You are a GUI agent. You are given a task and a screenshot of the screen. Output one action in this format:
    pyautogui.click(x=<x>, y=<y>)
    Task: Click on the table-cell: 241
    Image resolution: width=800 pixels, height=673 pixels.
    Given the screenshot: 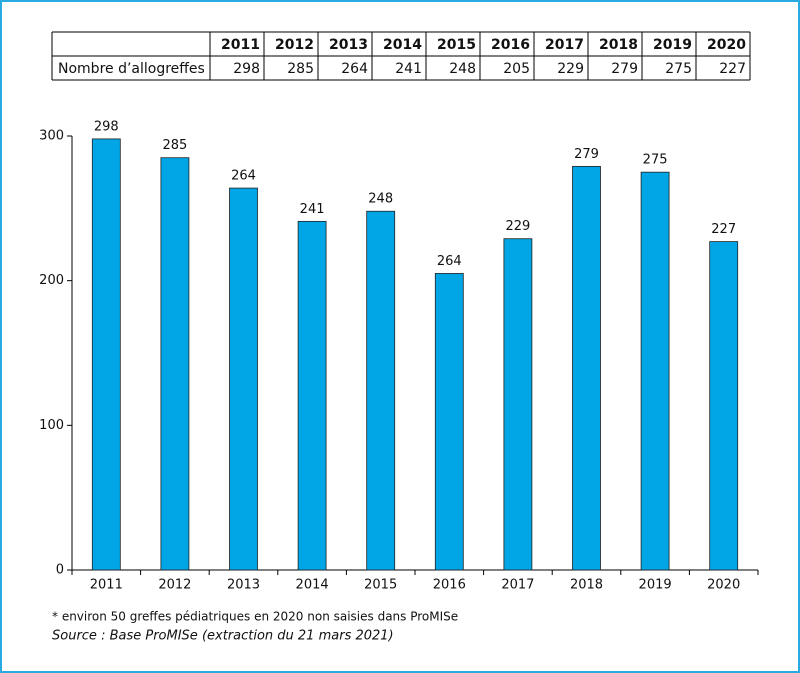 What is the action you would take?
    pyautogui.click(x=408, y=69)
    